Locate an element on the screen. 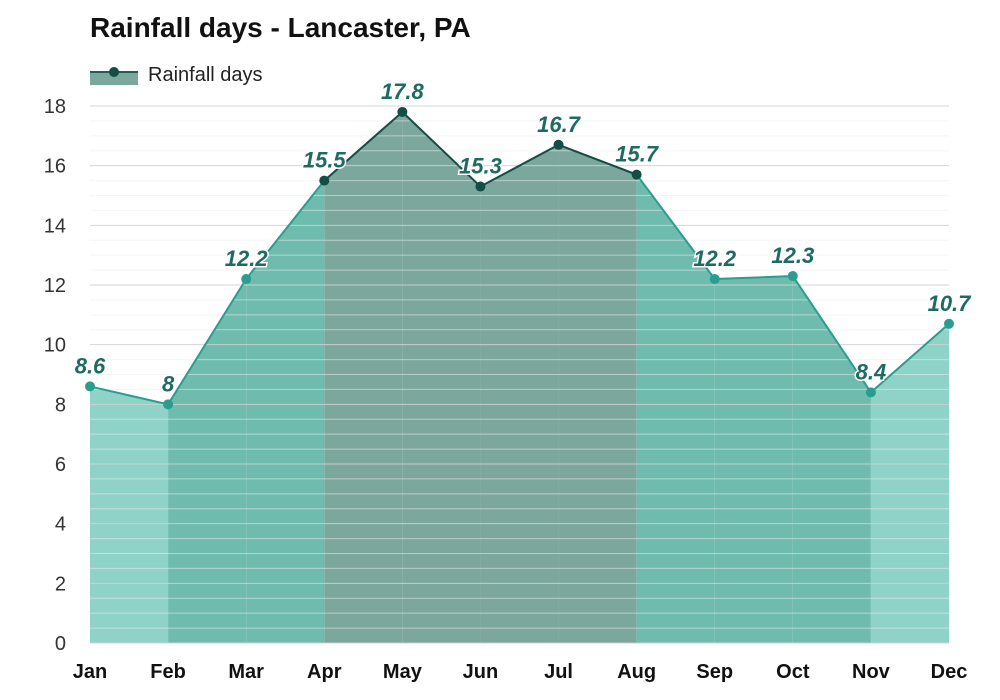  y-tick-label: 0 is located at coordinates (60, 644).